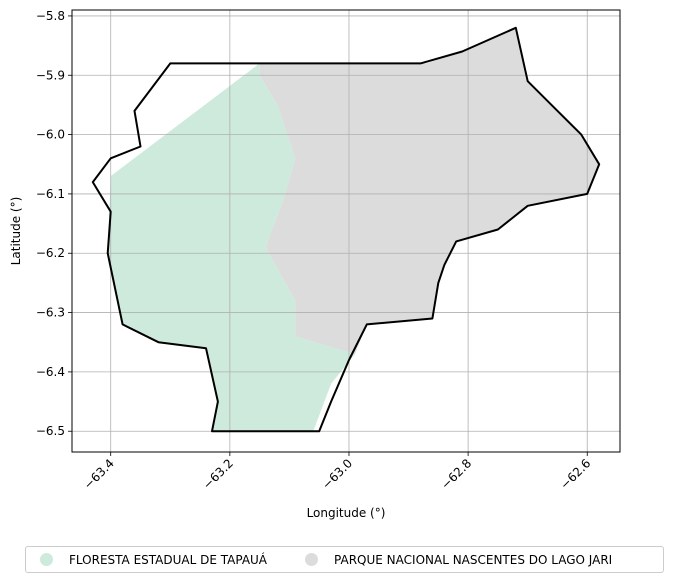 Image resolution: width=674 pixels, height=582 pixels. What do you see at coordinates (346, 513) in the screenshot?
I see `x-axis-label: Longitude (°)` at bounding box center [346, 513].